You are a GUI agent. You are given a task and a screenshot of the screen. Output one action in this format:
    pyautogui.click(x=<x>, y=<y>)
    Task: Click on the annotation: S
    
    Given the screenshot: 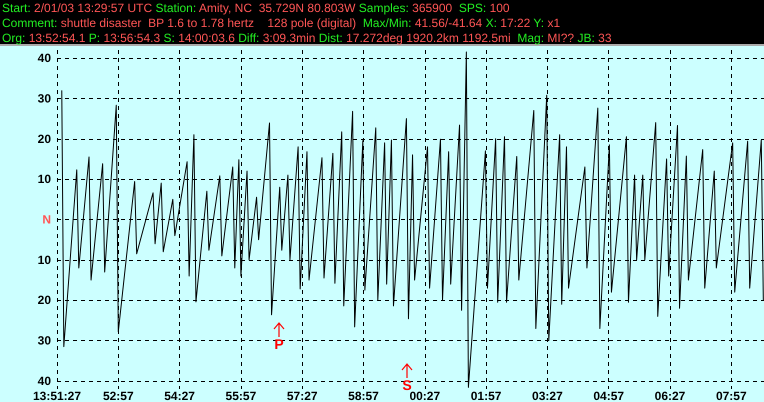 What is the action you would take?
    pyautogui.click(x=406, y=385)
    